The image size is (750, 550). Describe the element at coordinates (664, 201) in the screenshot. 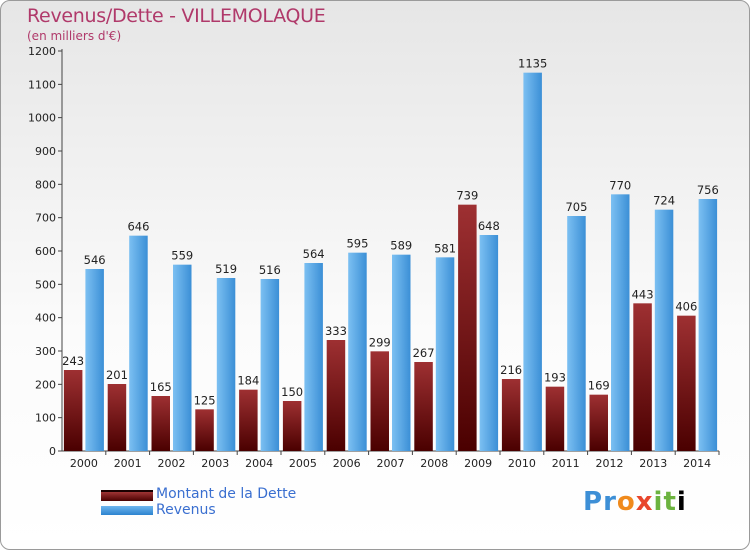

I see `value-label-revenus: 724` at that location.